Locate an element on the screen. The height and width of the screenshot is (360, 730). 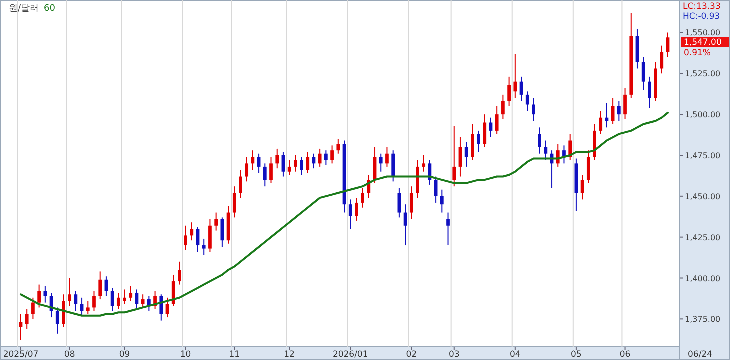
x-tick-label: 08 is located at coordinates (70, 355).